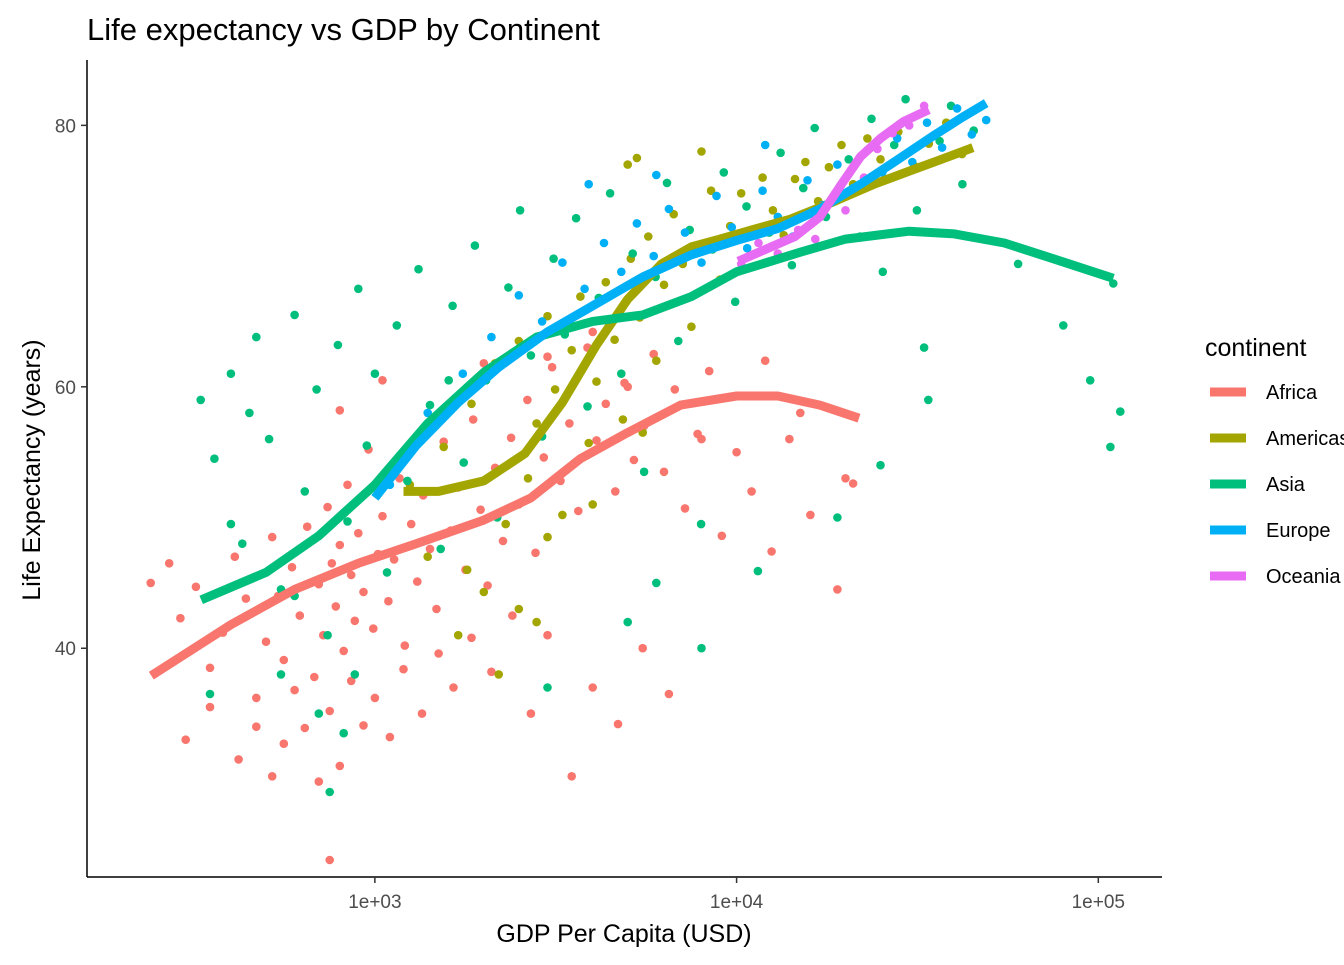  Describe the element at coordinates (65, 649) in the screenshot. I see `y-tick-label-0: 40` at that location.